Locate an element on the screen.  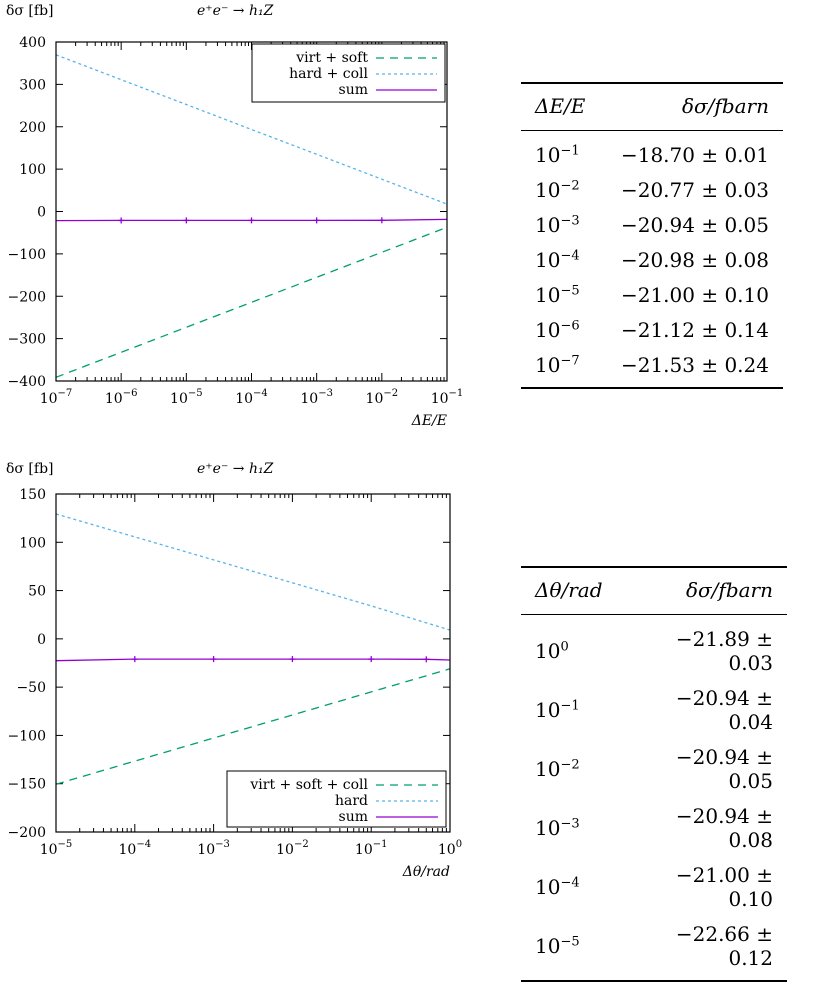
cut-value-cell: 10−6 is located at coordinates (561, 330).